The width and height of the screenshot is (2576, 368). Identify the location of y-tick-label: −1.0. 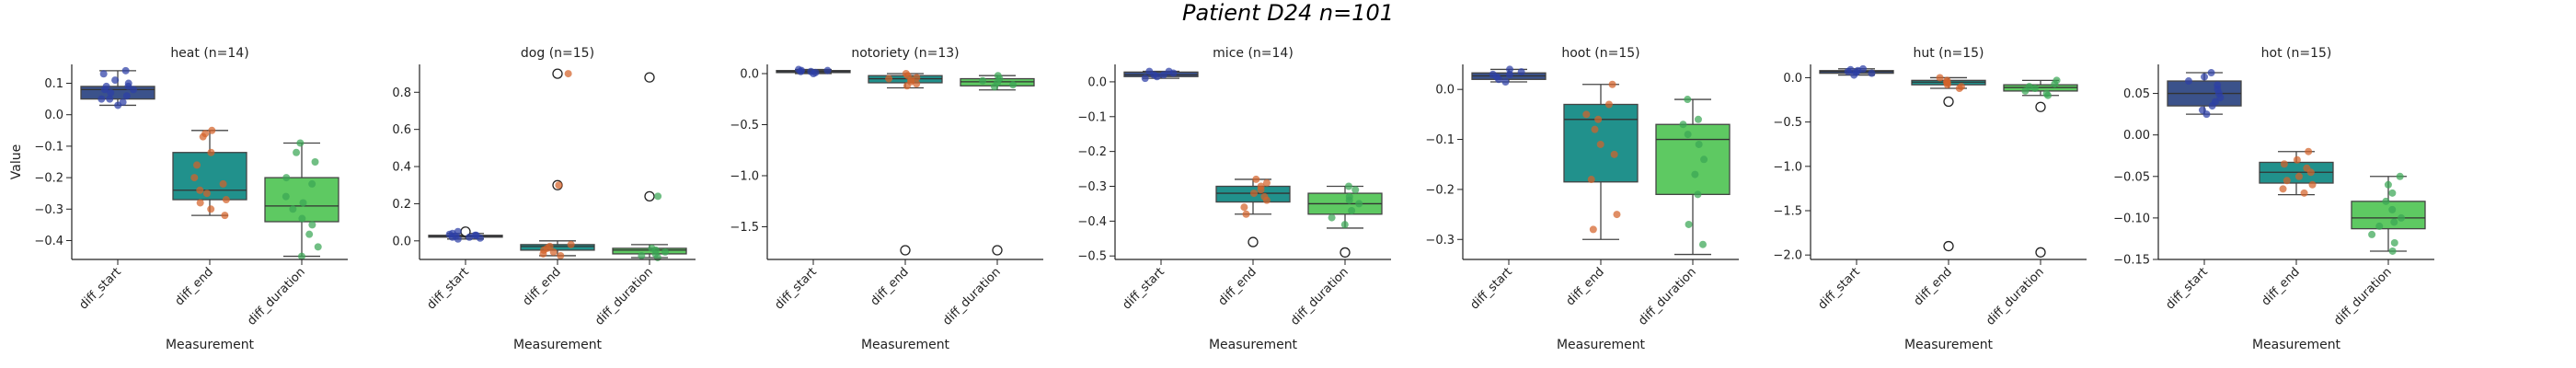
(744, 176).